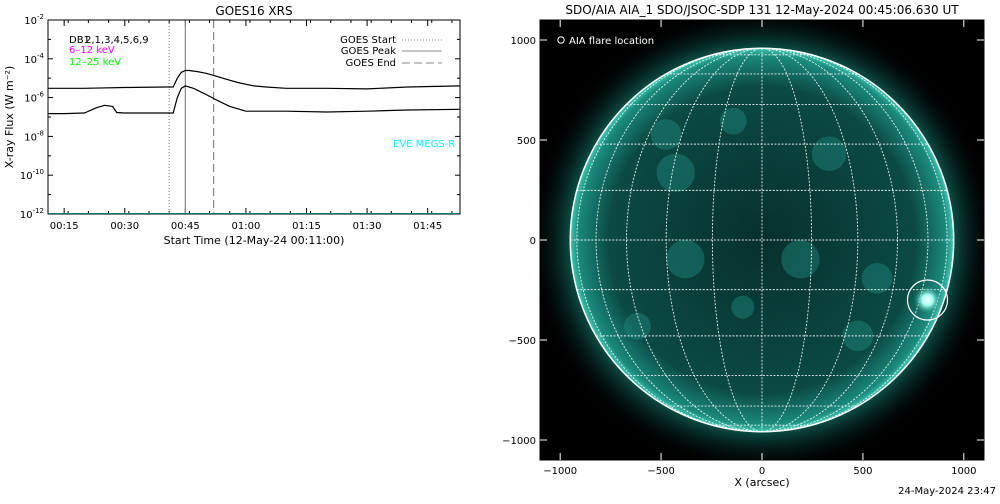 The height and width of the screenshot is (504, 1000). I want to click on x-tick-label: 00:30, so click(124, 226).